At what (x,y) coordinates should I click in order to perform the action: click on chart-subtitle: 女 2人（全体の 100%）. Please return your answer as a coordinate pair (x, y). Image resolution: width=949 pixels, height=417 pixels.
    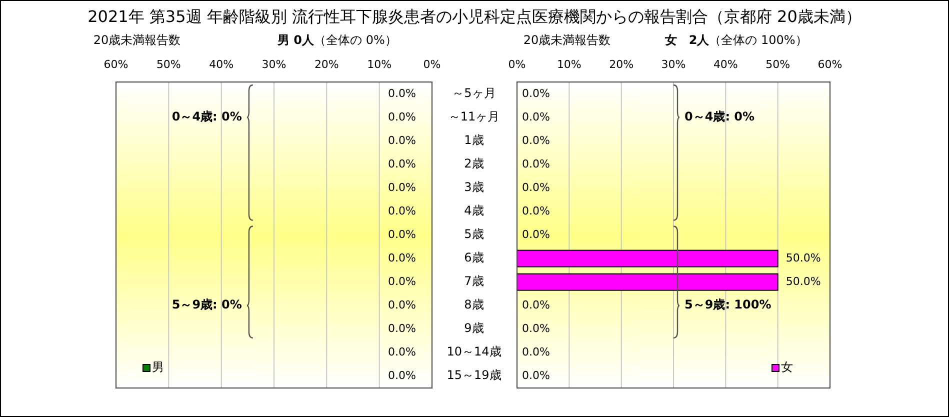
    Looking at the image, I should click on (736, 40).